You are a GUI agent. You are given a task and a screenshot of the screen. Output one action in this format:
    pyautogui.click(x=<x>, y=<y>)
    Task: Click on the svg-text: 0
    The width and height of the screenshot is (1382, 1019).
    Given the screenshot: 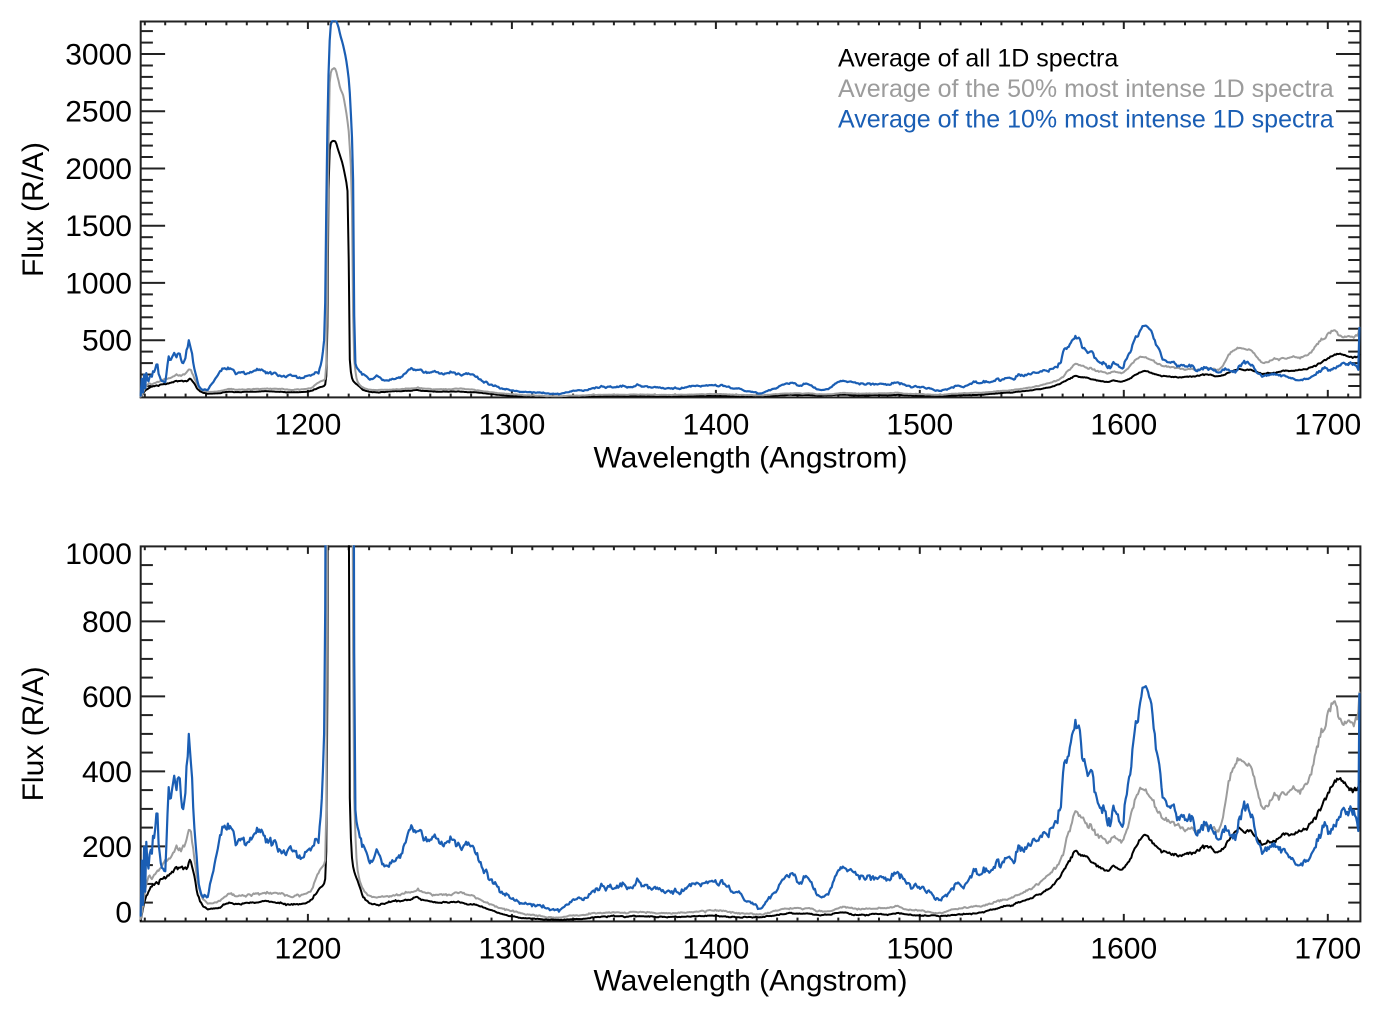 What is the action you would take?
    pyautogui.click(x=123, y=913)
    